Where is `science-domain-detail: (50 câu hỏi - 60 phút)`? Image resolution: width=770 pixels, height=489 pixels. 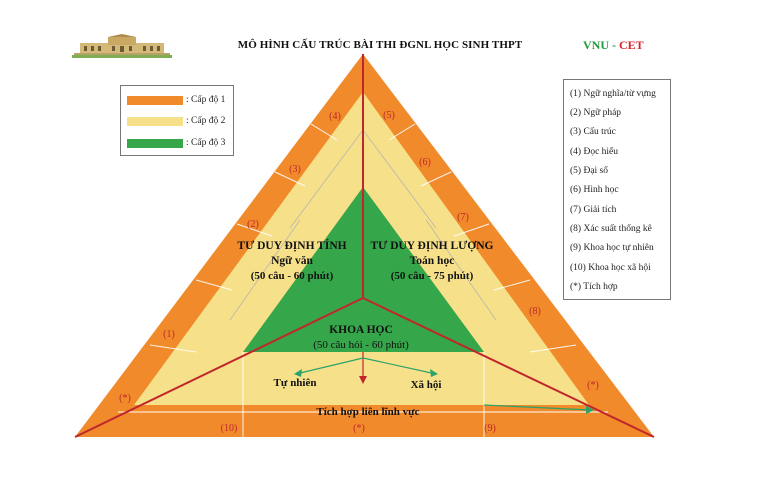 science-domain-detail: (50 câu hỏi - 60 phút) is located at coordinates (361, 345).